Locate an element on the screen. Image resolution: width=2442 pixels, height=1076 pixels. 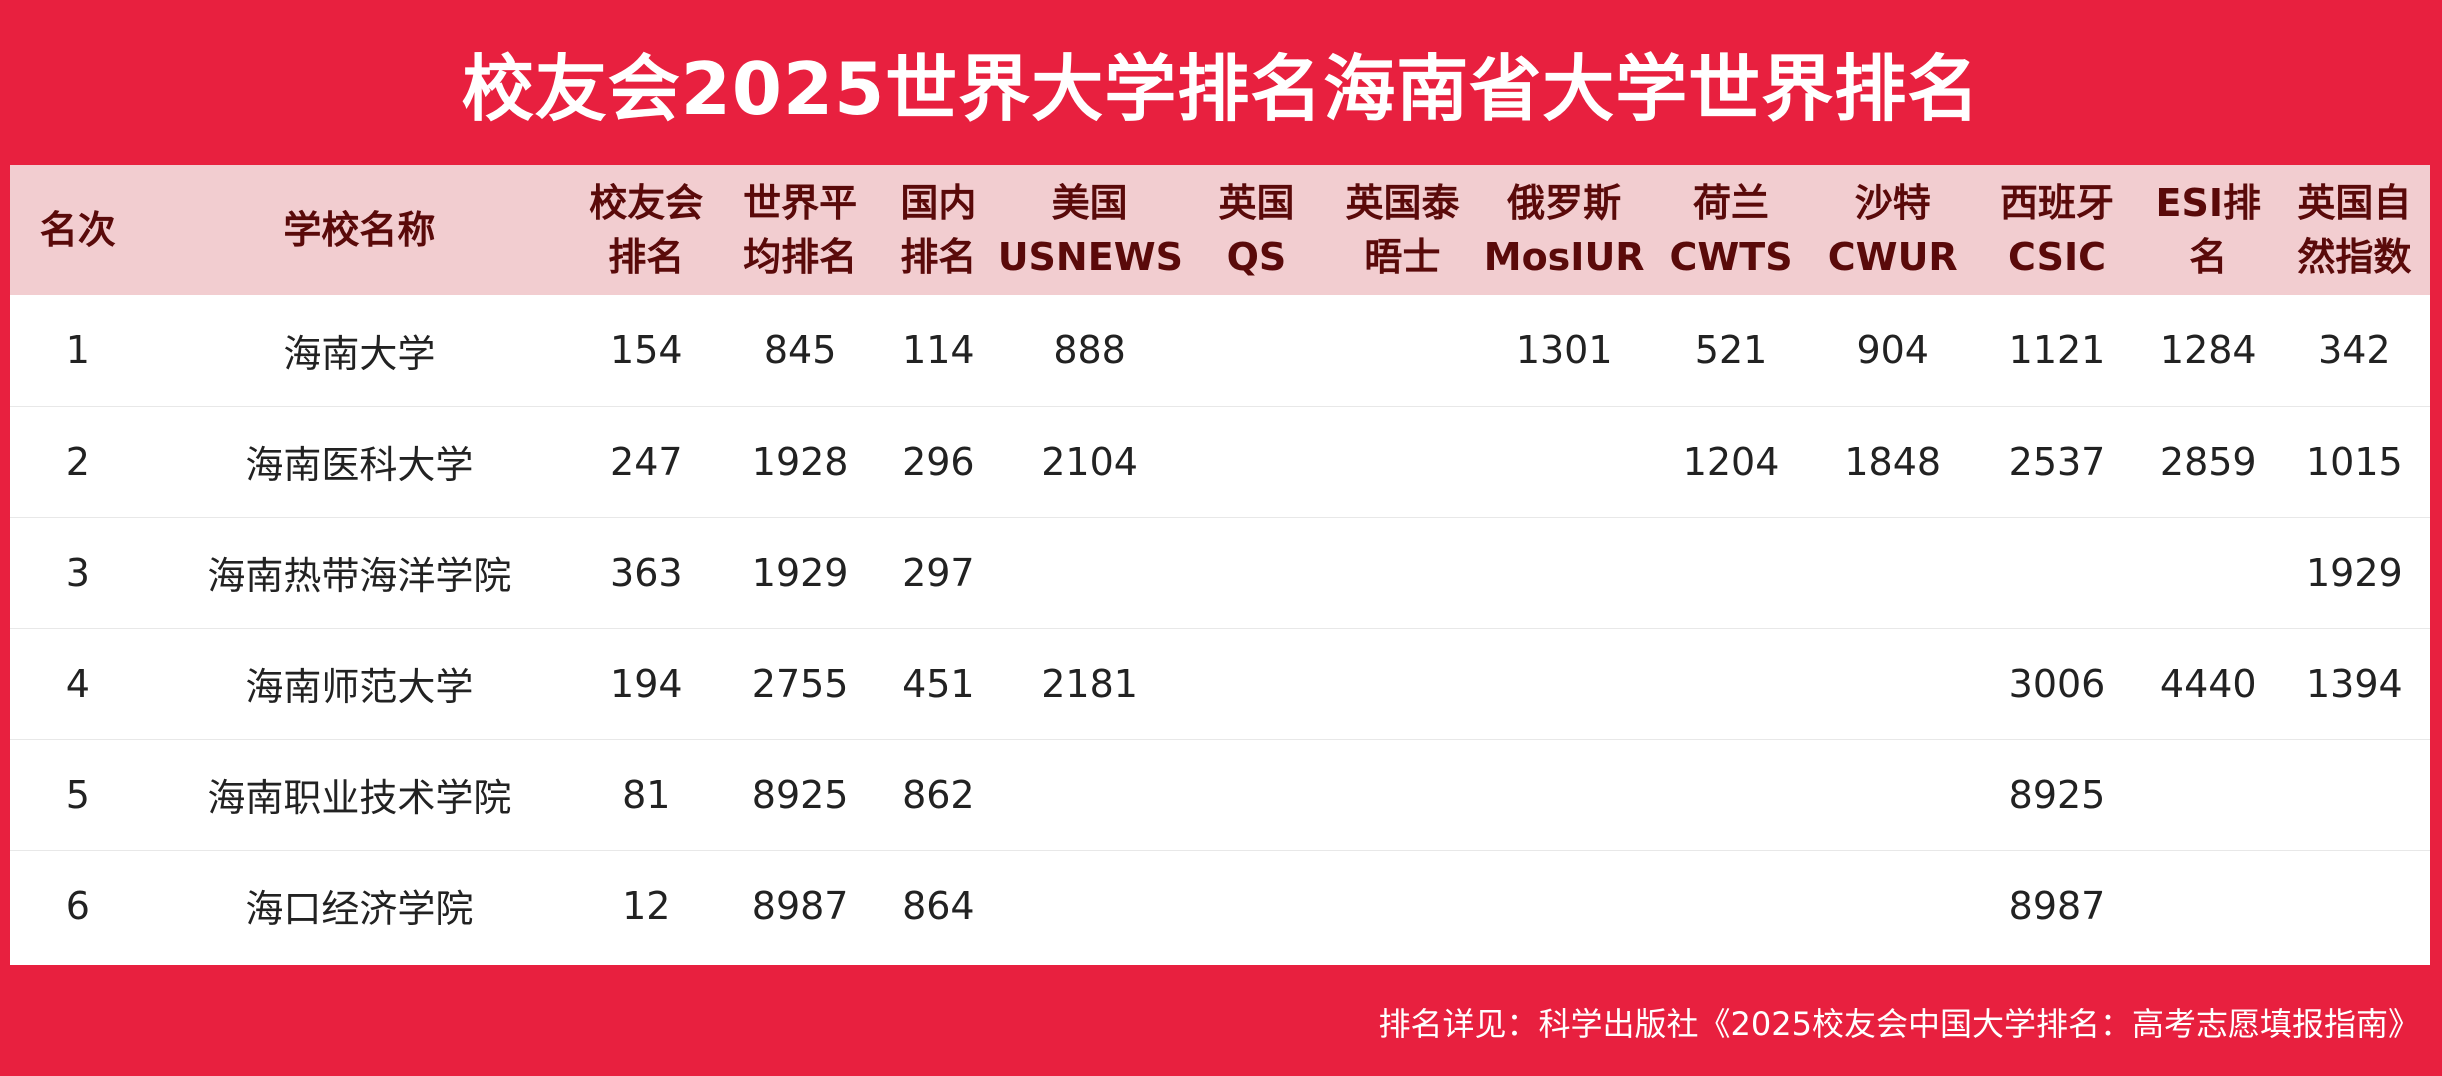
alumni-rank-cell: 12 is located at coordinates (646, 905).